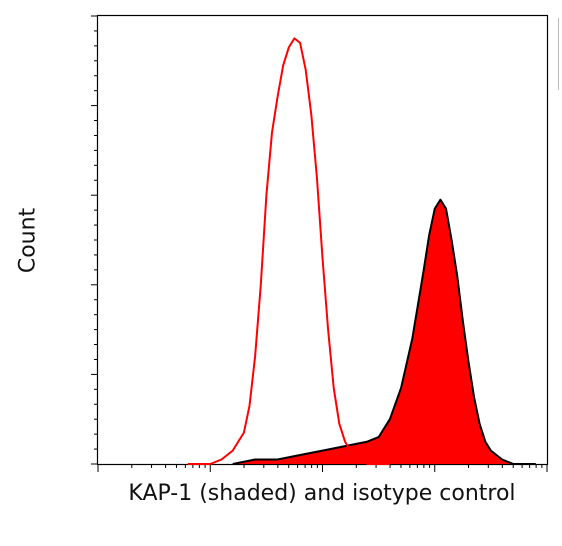  Describe the element at coordinates (322, 493) in the screenshot. I see `x-axis-label: KAP-1 (shaded) and isotype control` at that location.